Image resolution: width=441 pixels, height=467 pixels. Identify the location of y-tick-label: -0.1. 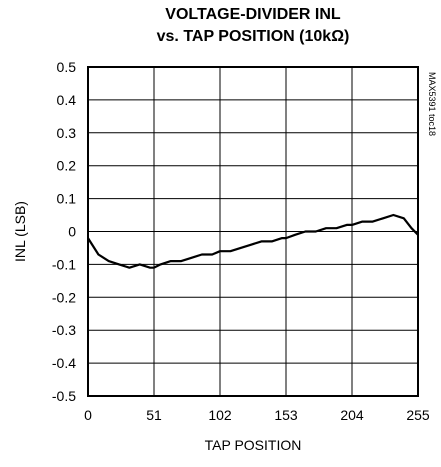
(64, 264).